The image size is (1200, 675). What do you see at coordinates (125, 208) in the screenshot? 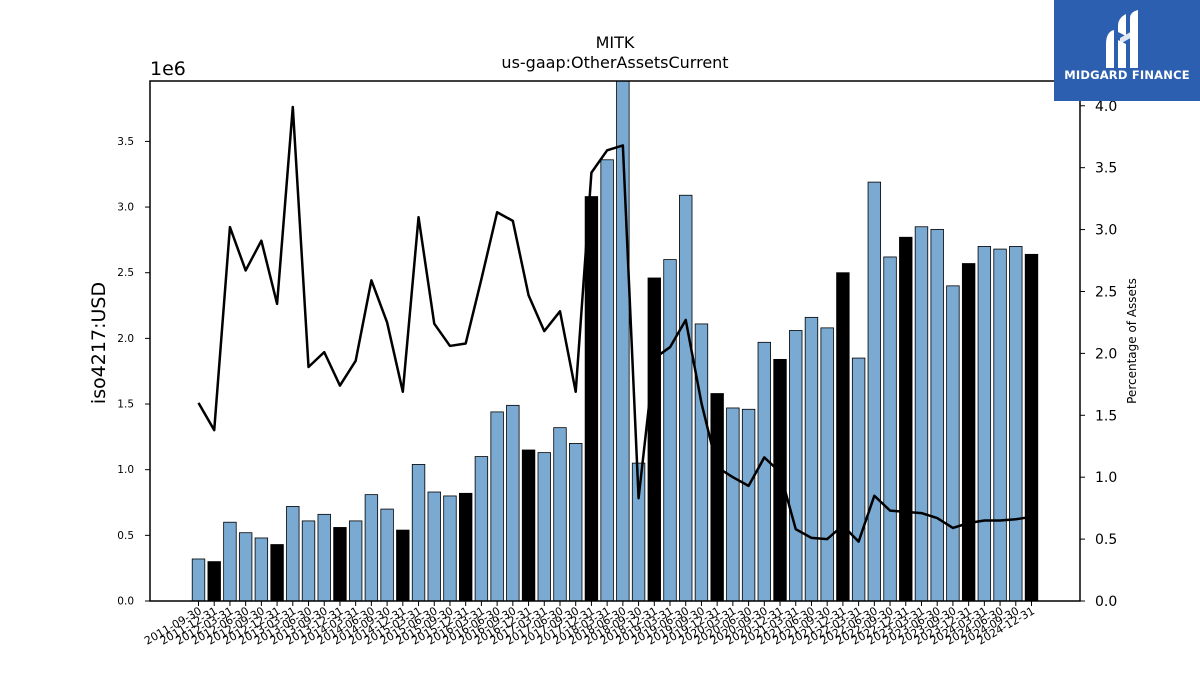
I see `y-tick-label: 3.0` at bounding box center [125, 208].